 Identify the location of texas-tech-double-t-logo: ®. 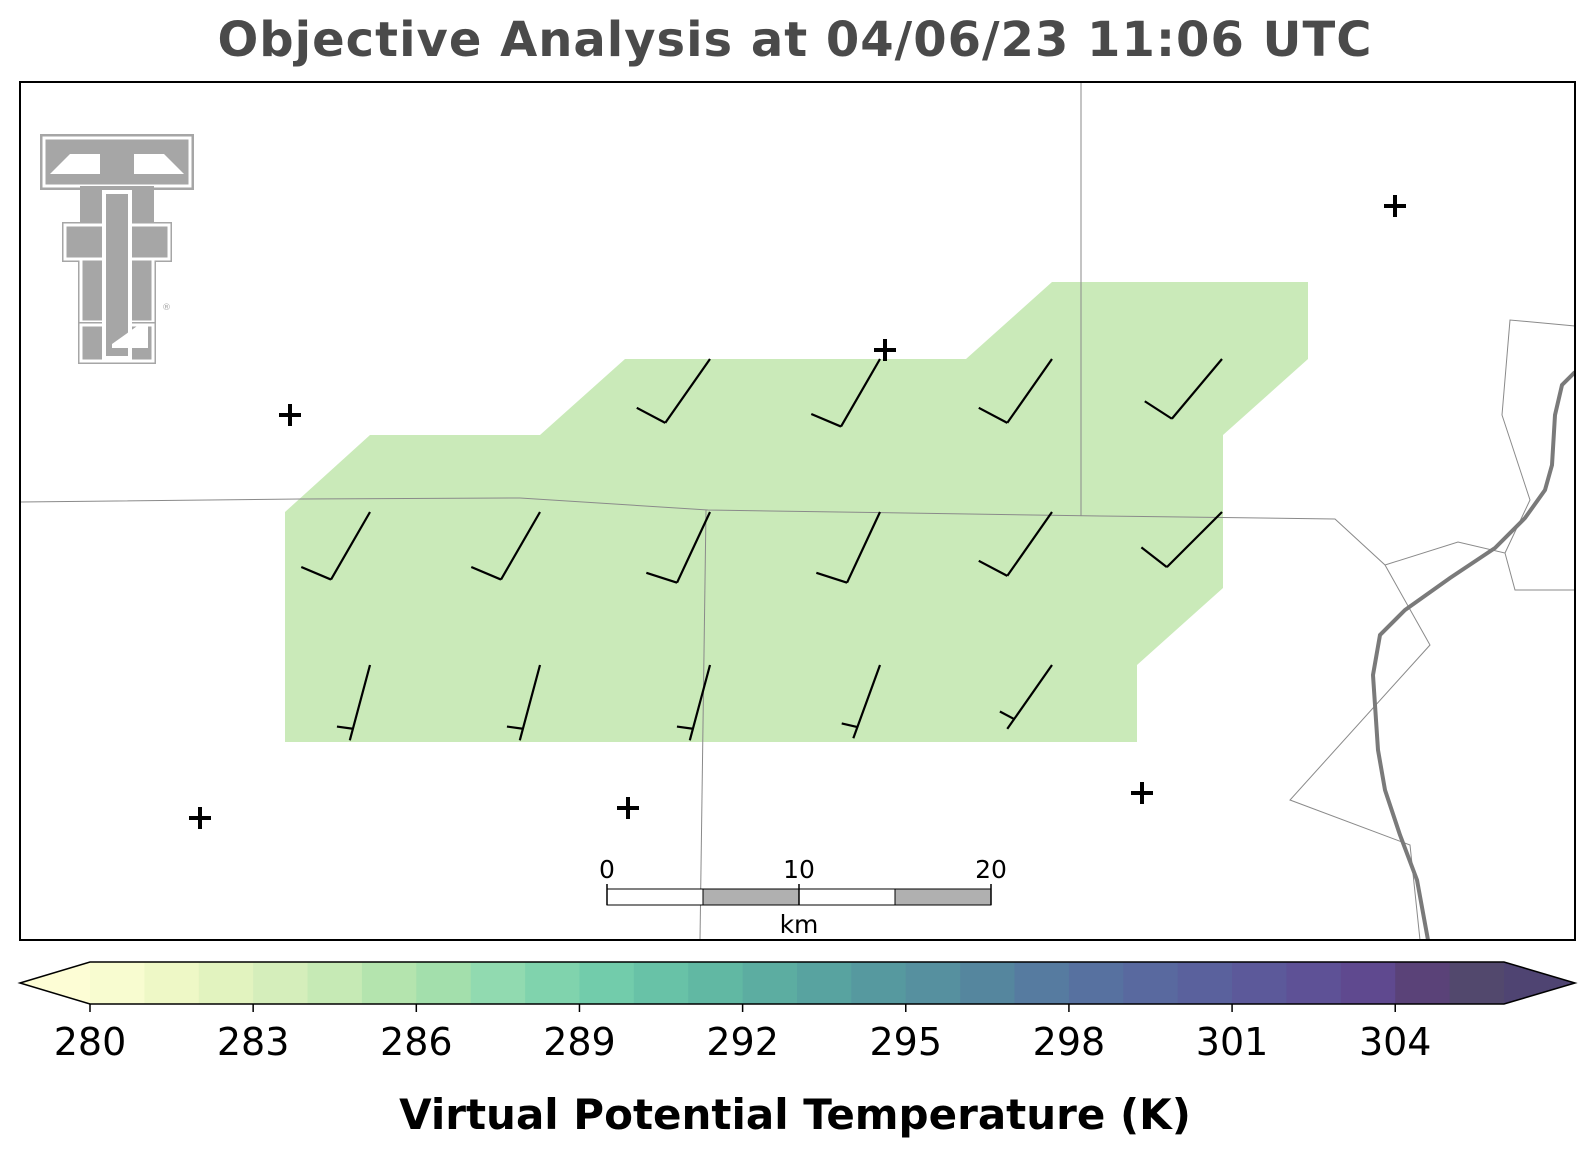
(117, 249).